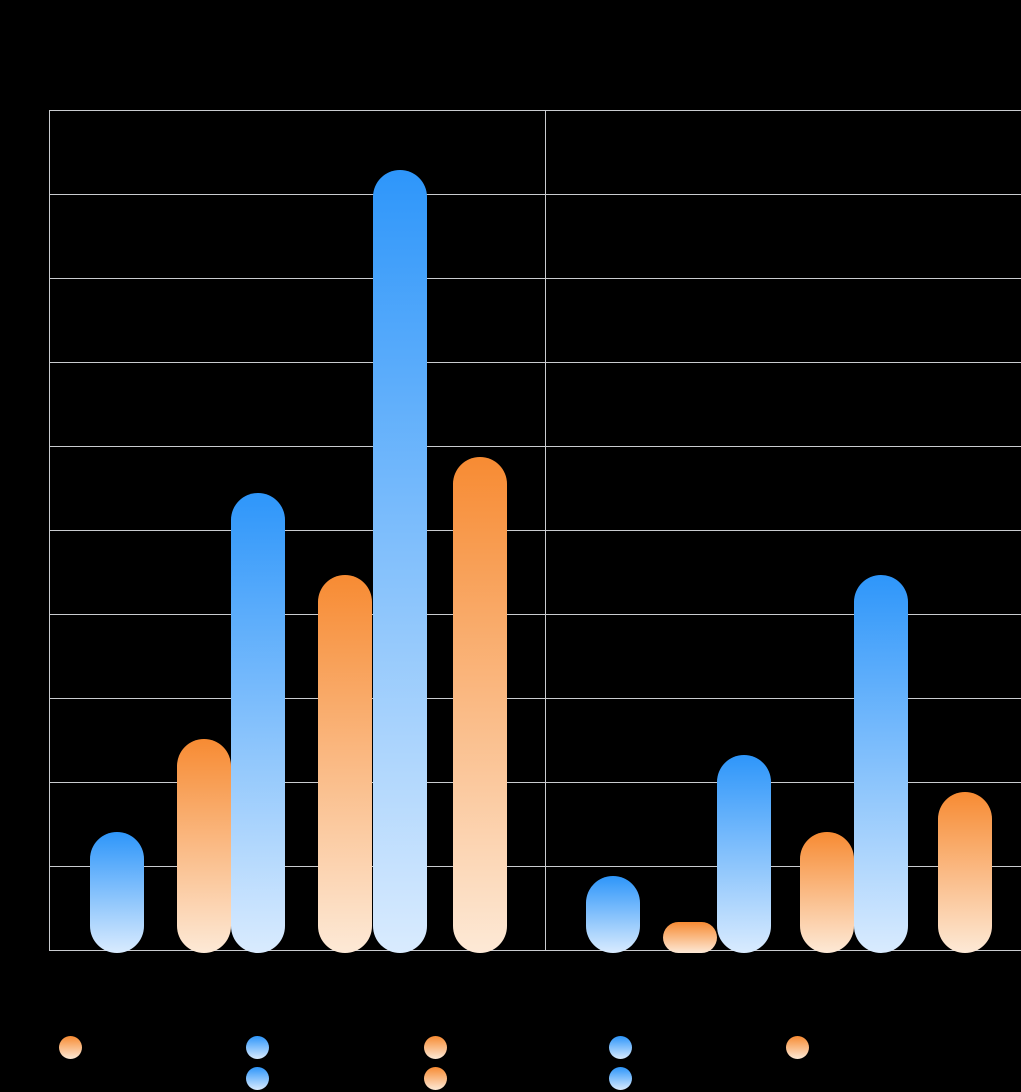 The image size is (1021, 1092). What do you see at coordinates (435, 1047) in the screenshot?
I see `legend-marker-orange-r1-i3` at bounding box center [435, 1047].